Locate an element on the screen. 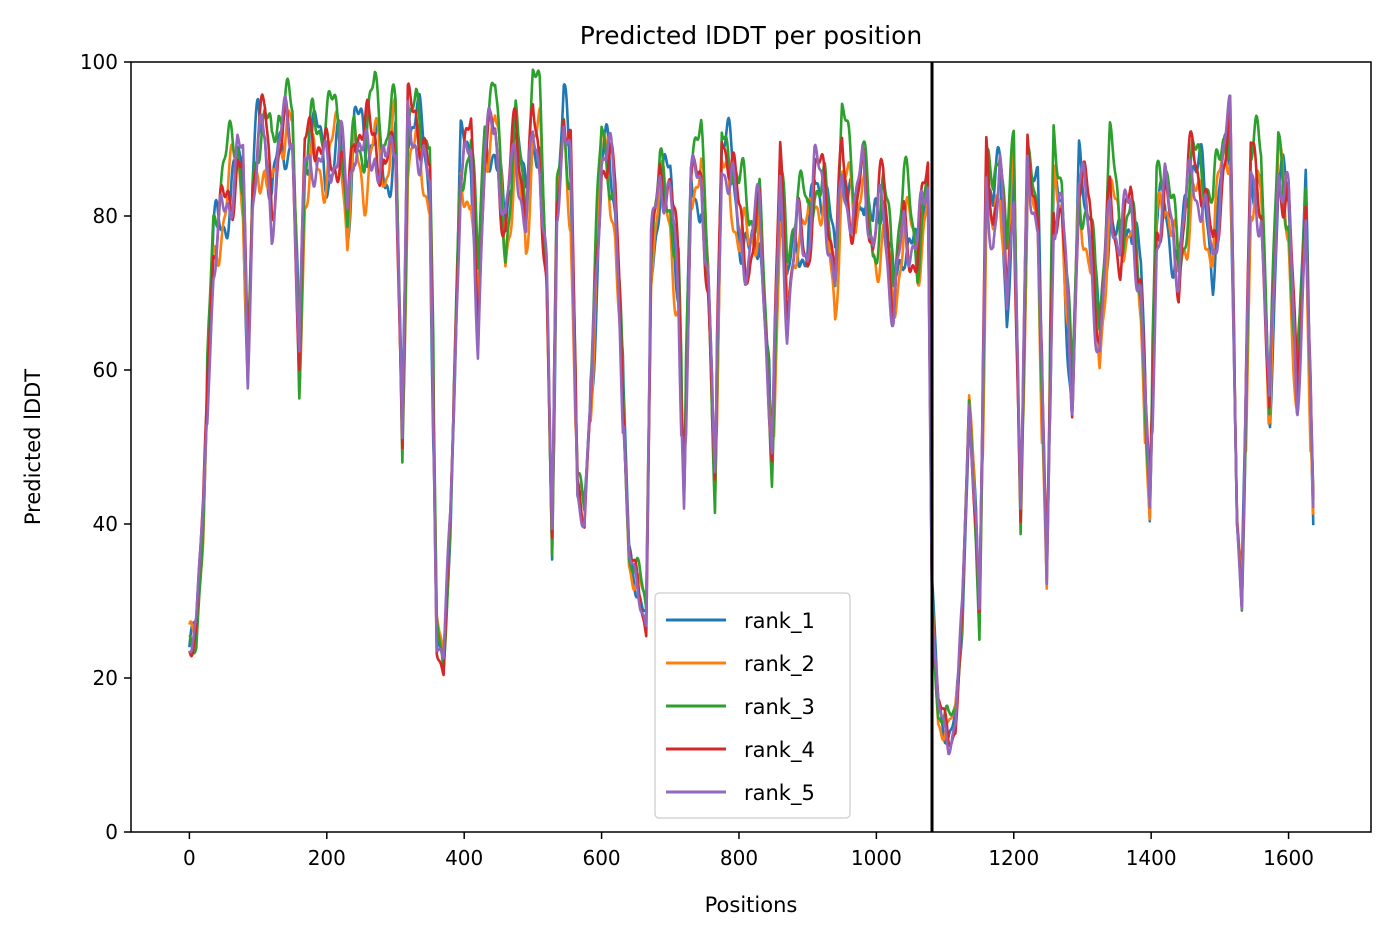  y-tick-label: 100 is located at coordinates (99, 62).